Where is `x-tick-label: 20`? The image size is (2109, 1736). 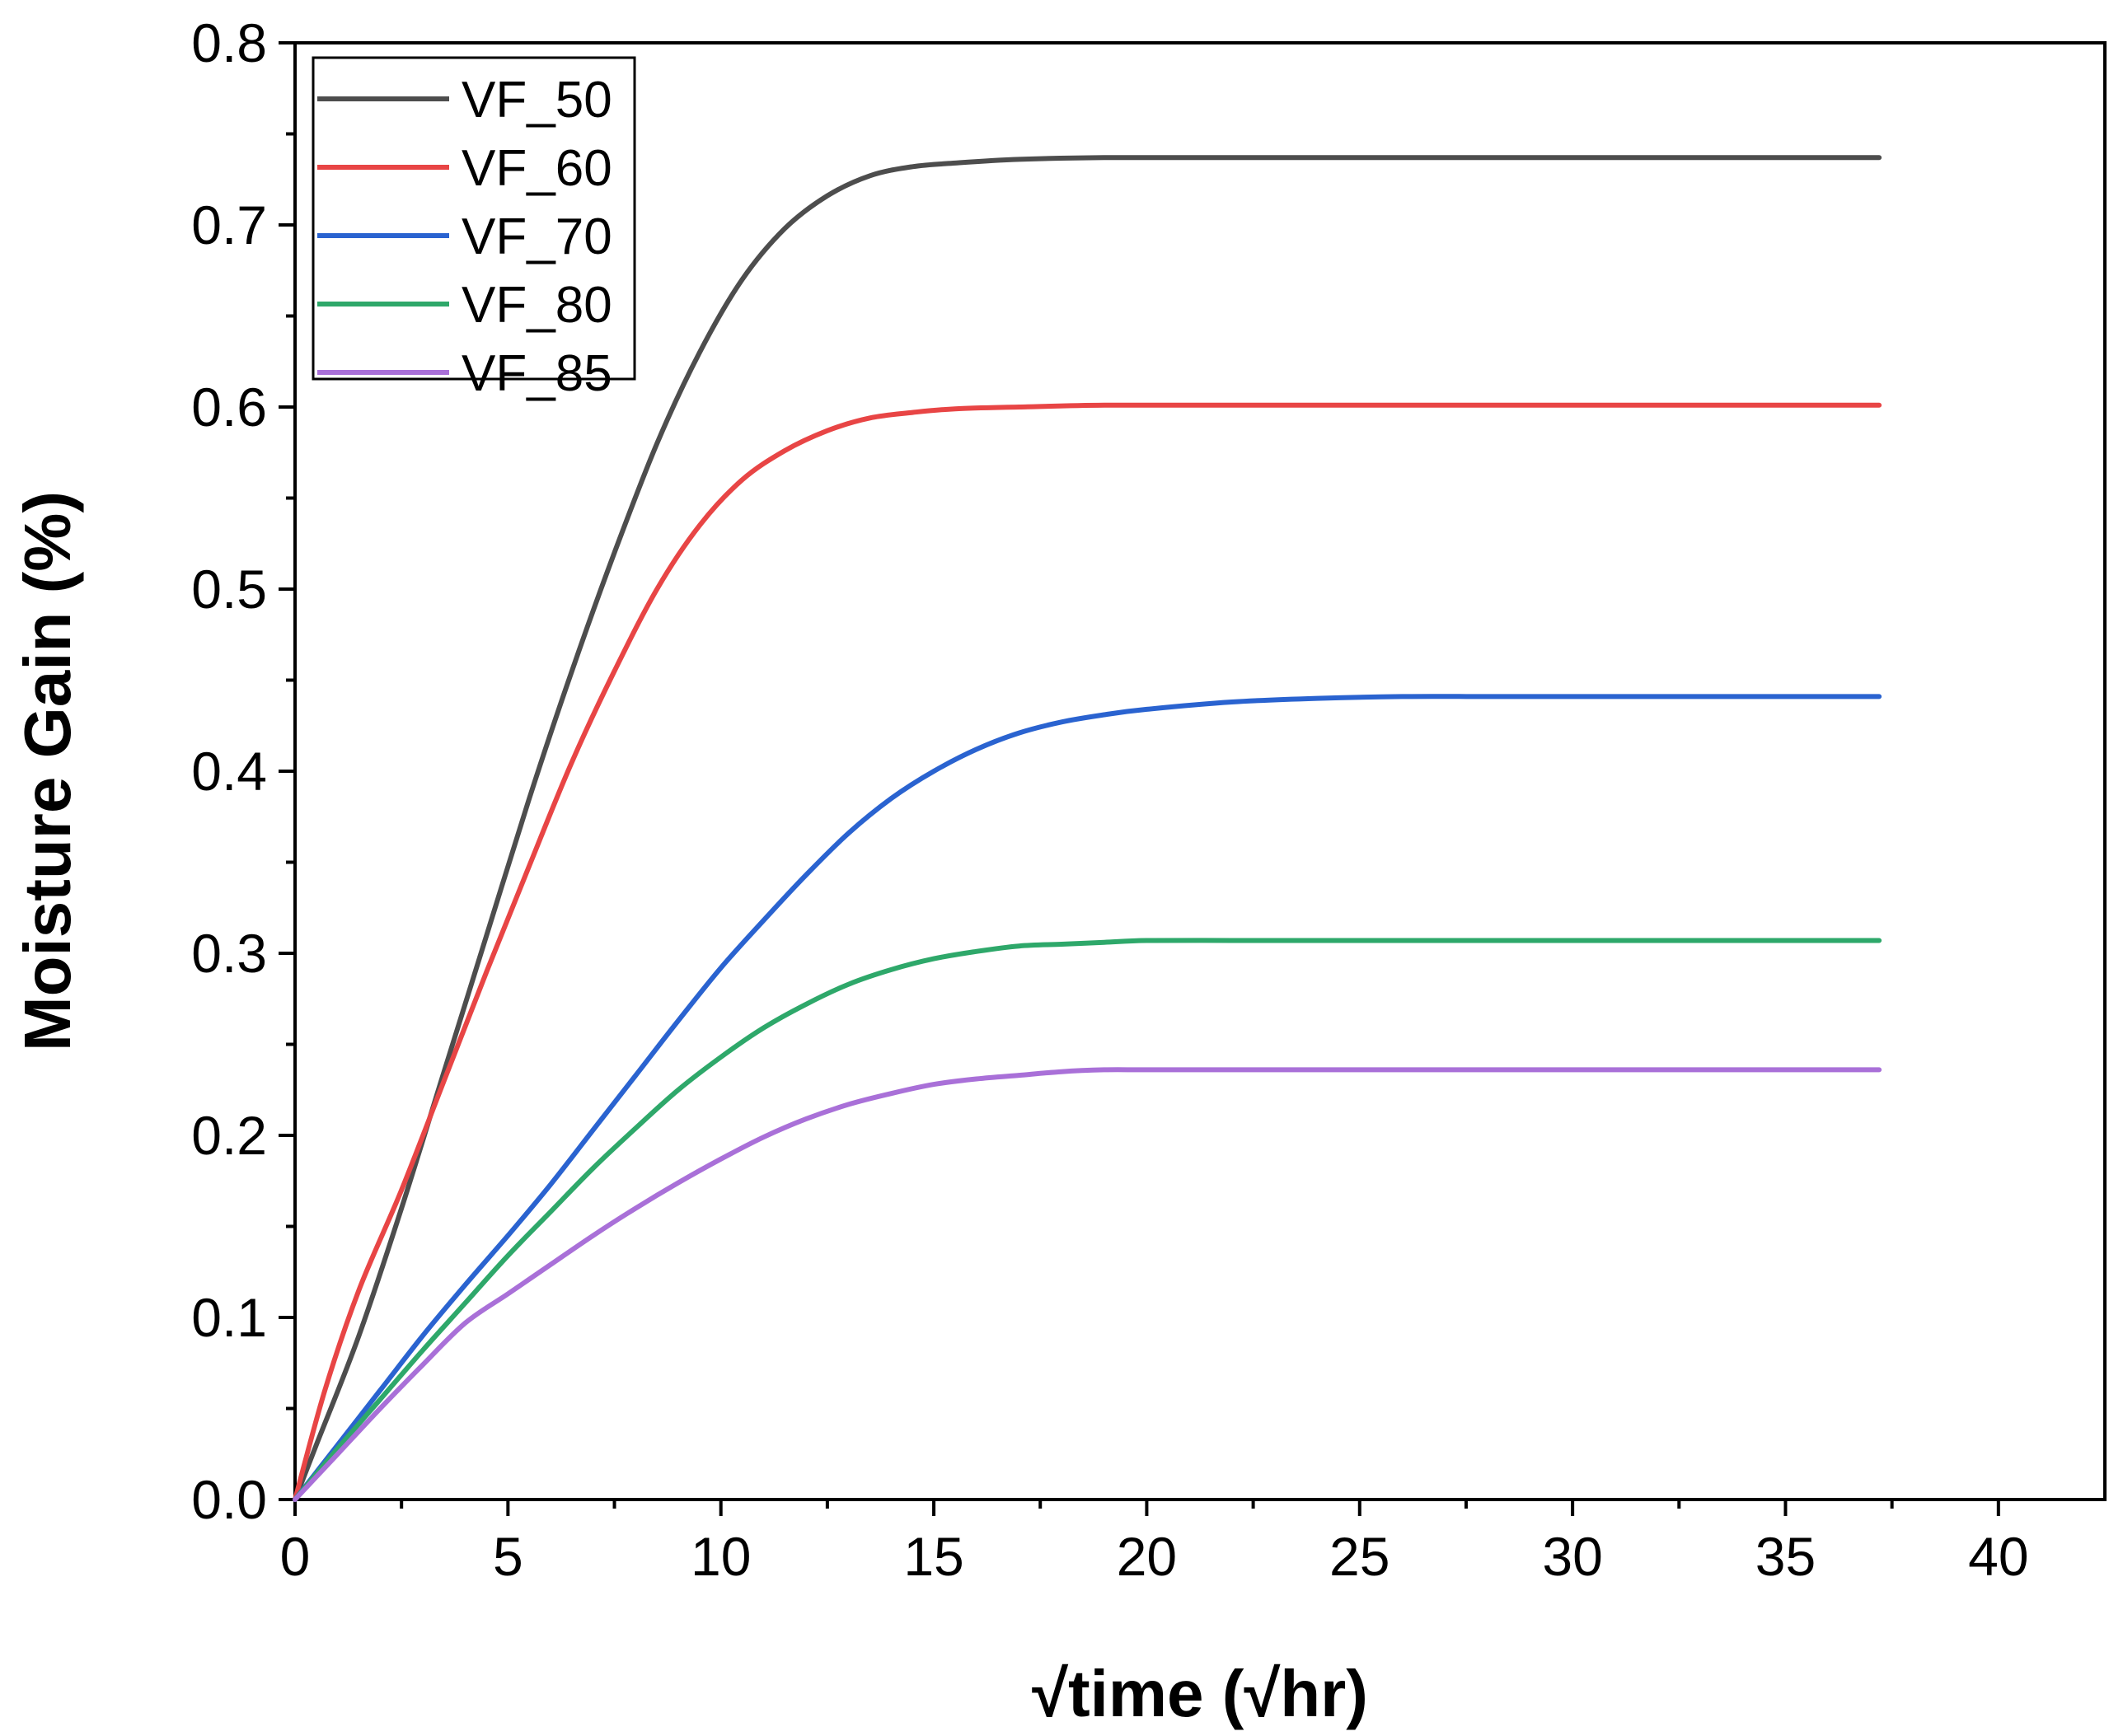
x-tick-label: 20 is located at coordinates (1147, 1556).